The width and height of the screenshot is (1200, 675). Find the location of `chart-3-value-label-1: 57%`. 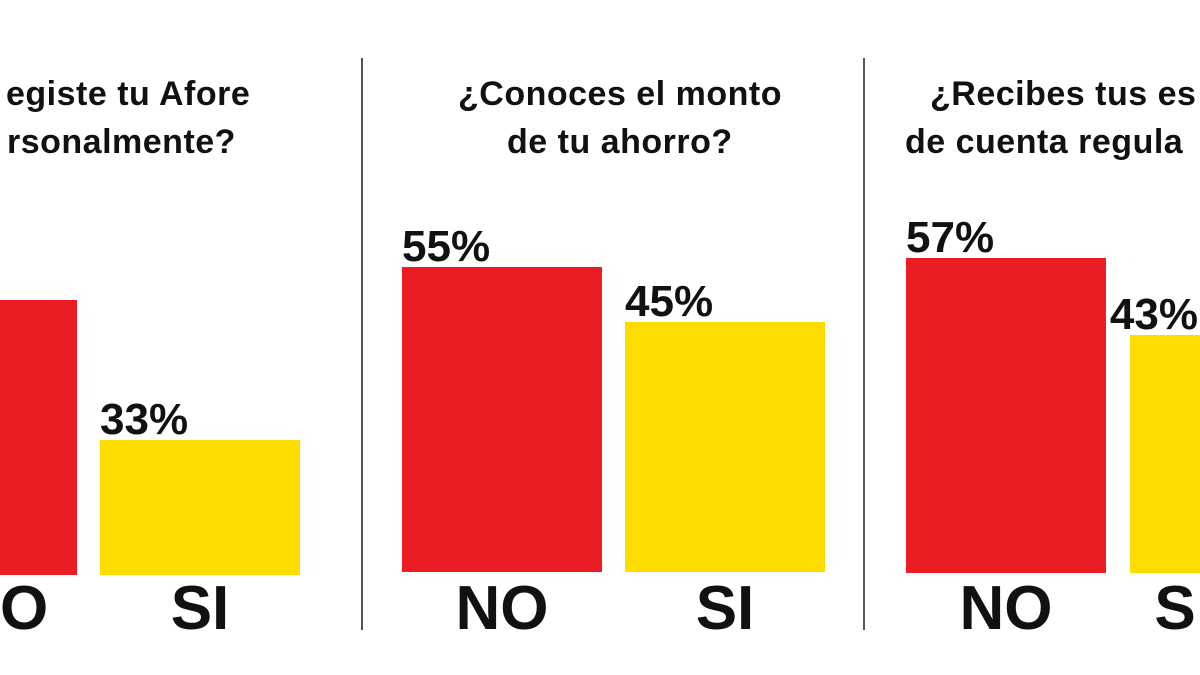

chart-3-value-label-1: 57% is located at coordinates (950, 237).